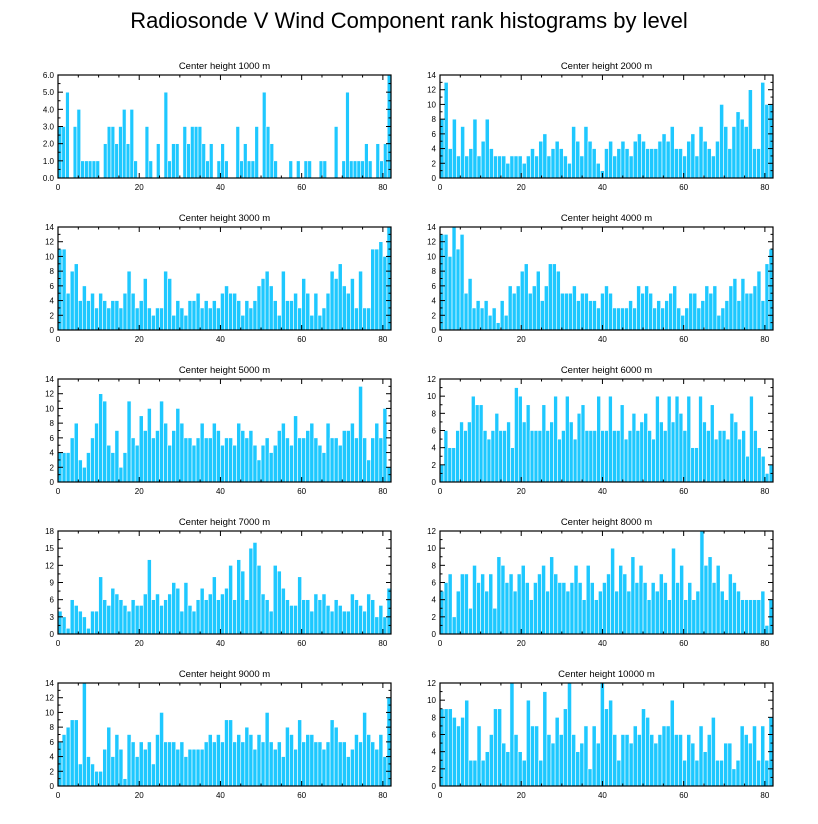  I want to click on histogram-panel-4: Center height 4000 m 0 20 40 60 80 0 2 4 6 8 10 12 14, so click(600, 278).